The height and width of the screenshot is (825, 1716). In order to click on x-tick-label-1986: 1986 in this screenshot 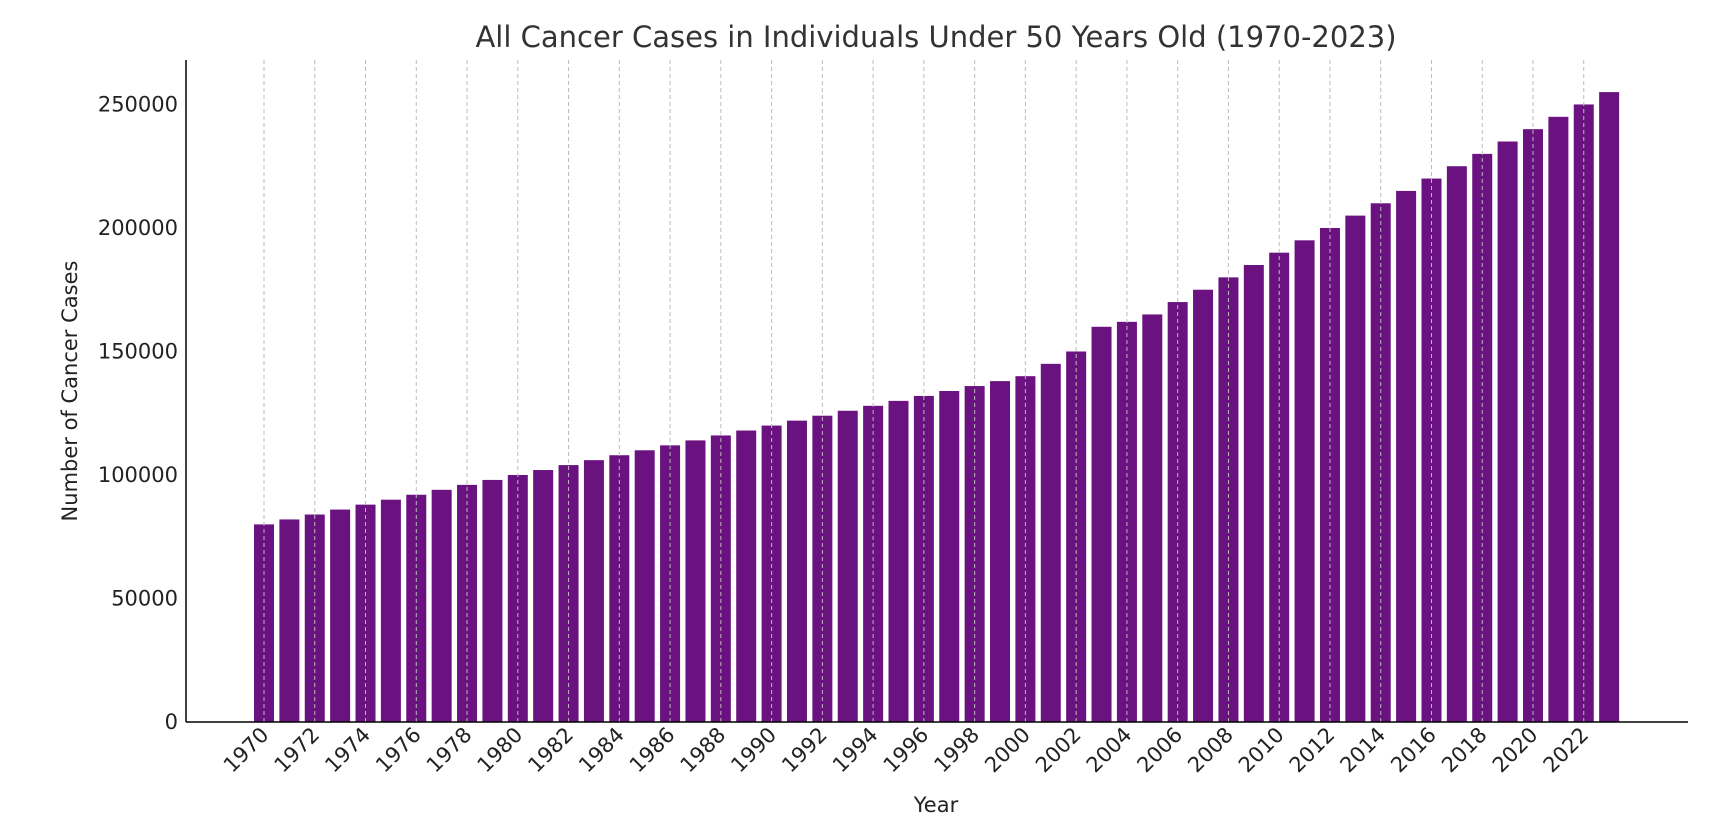, I will do `click(652, 750)`.